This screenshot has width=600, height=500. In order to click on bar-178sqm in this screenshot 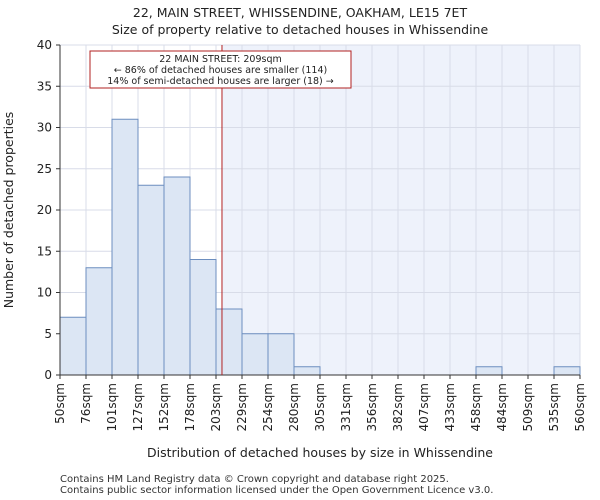, I will do `click(203, 317)`.